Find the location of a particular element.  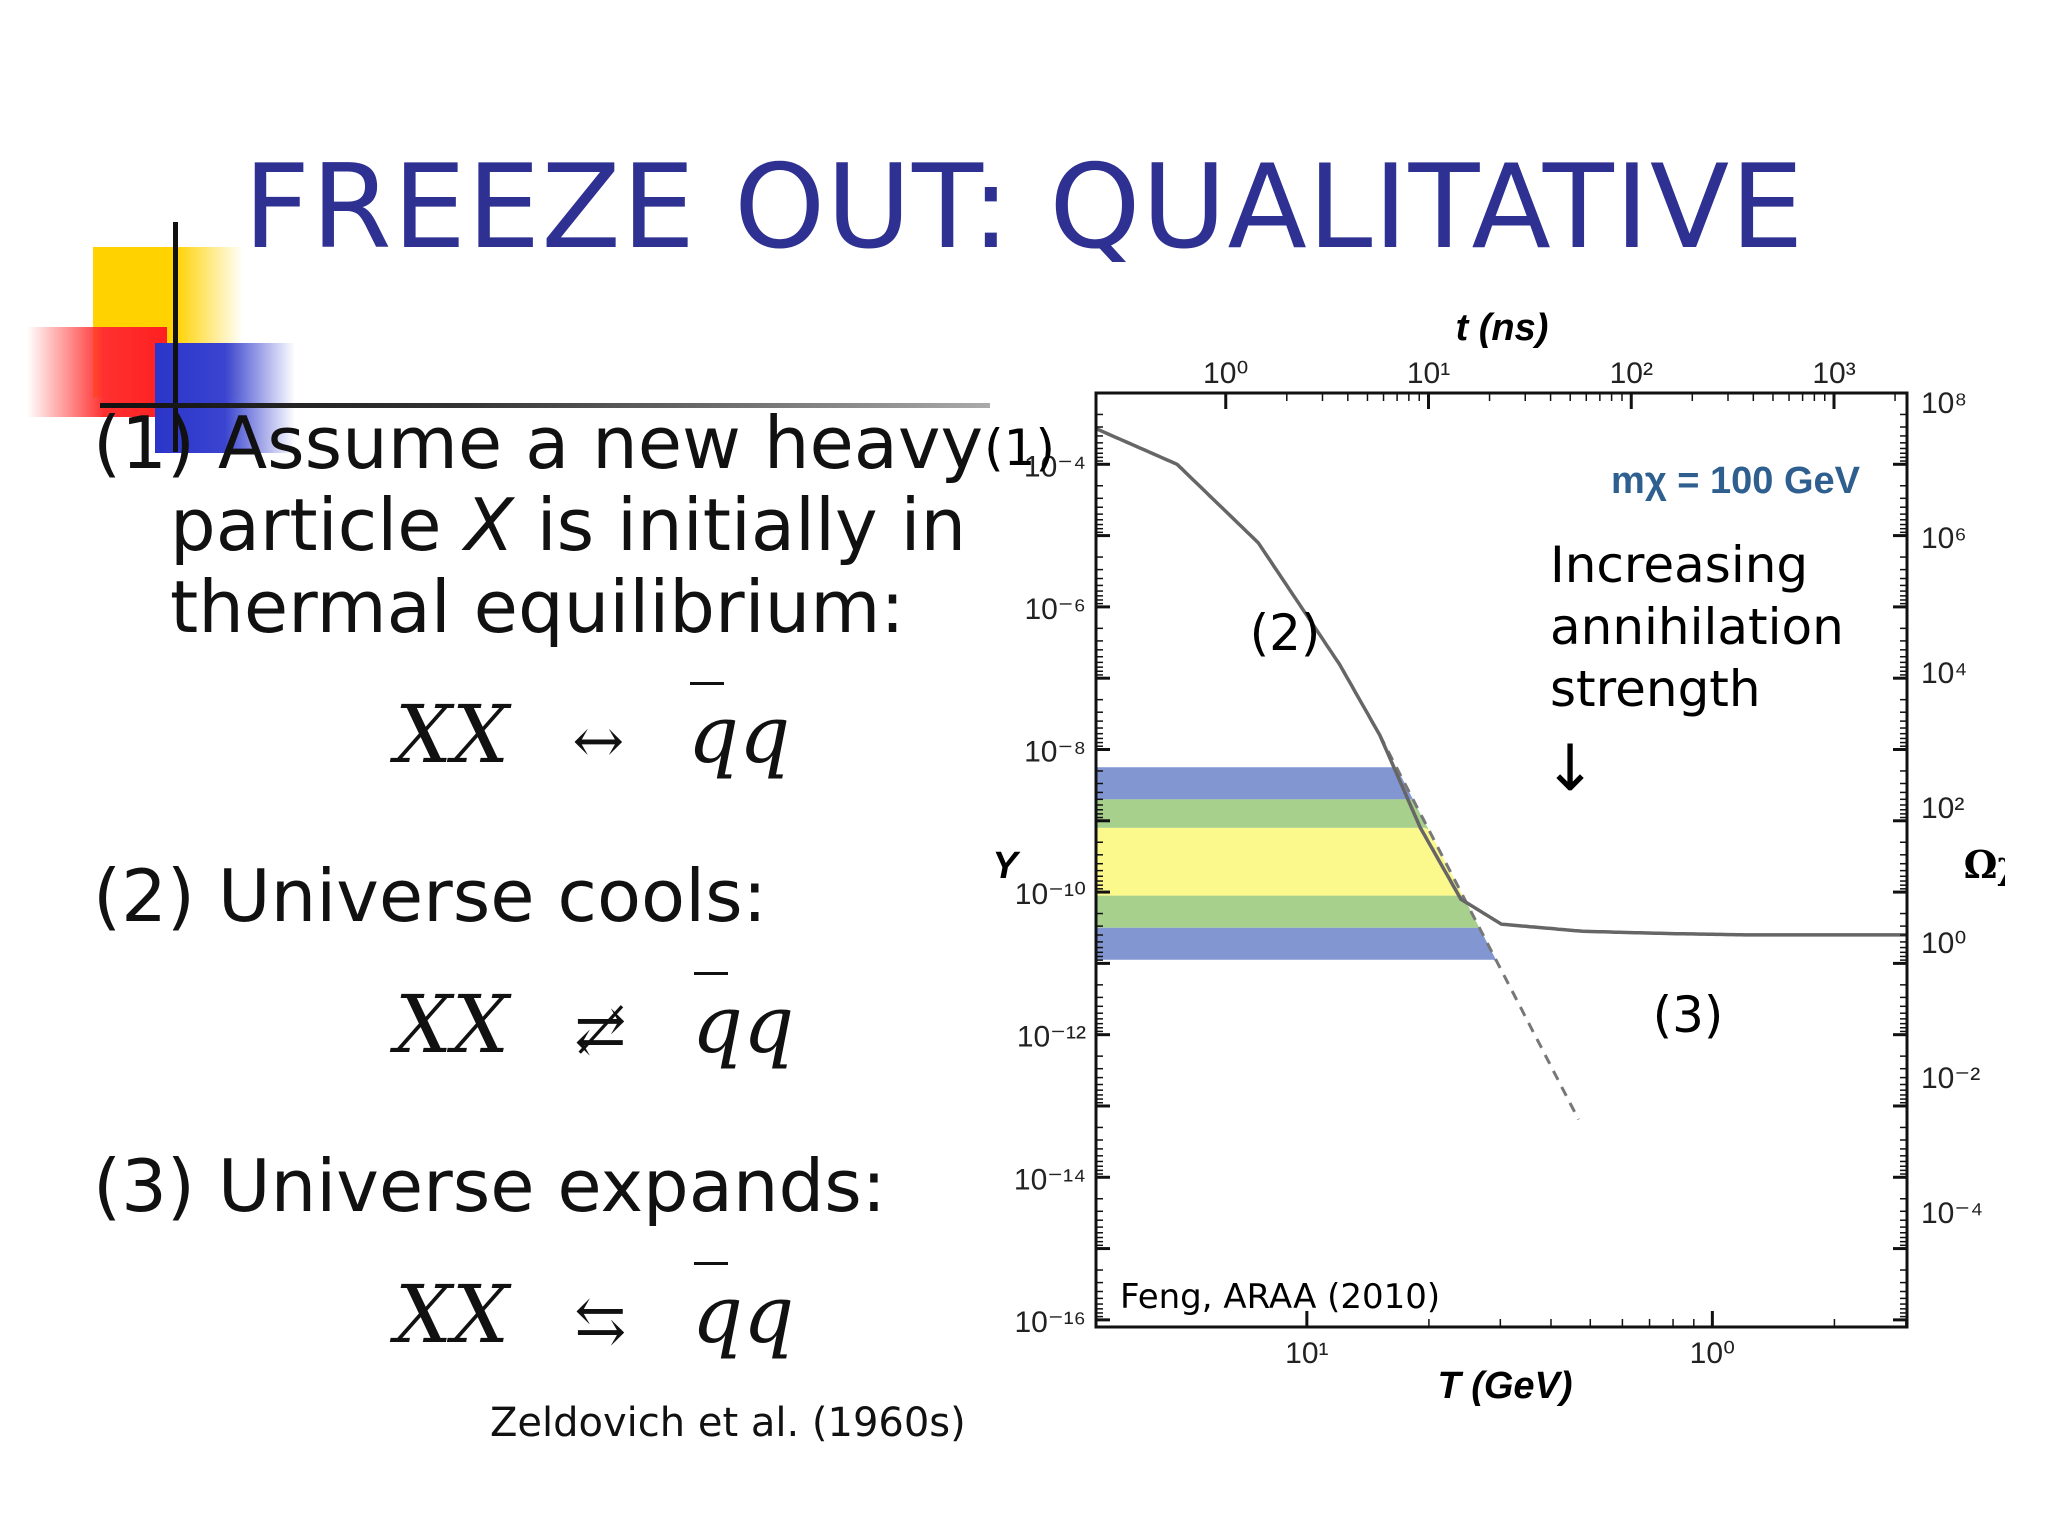

point-1-text-end: is initially in is located at coordinates (740, 525).